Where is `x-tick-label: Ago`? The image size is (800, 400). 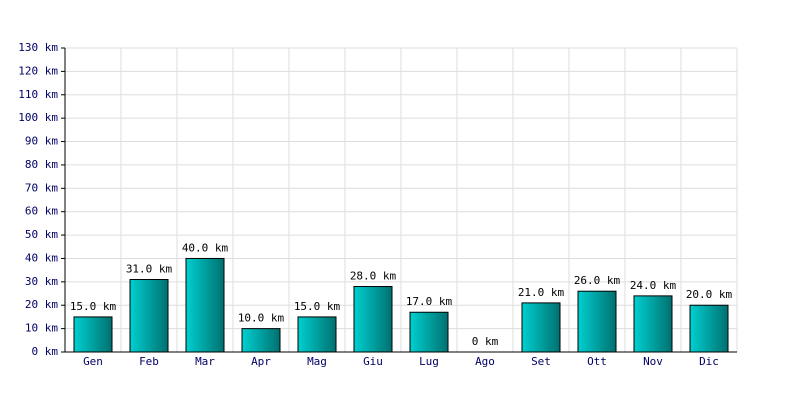
x-tick-label: Ago is located at coordinates (485, 361).